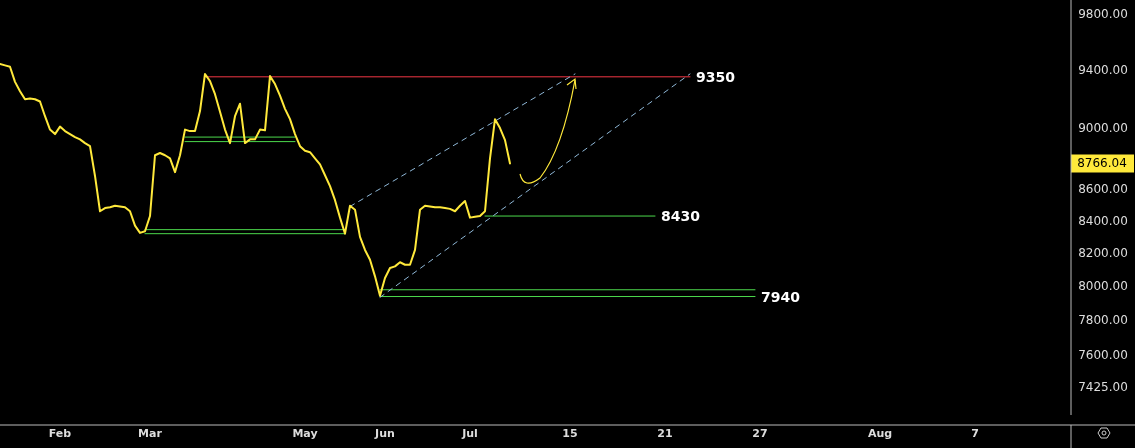 This screenshot has height=448, width=1135. I want to click on y-tick-label: 8400.00, so click(1103, 220).